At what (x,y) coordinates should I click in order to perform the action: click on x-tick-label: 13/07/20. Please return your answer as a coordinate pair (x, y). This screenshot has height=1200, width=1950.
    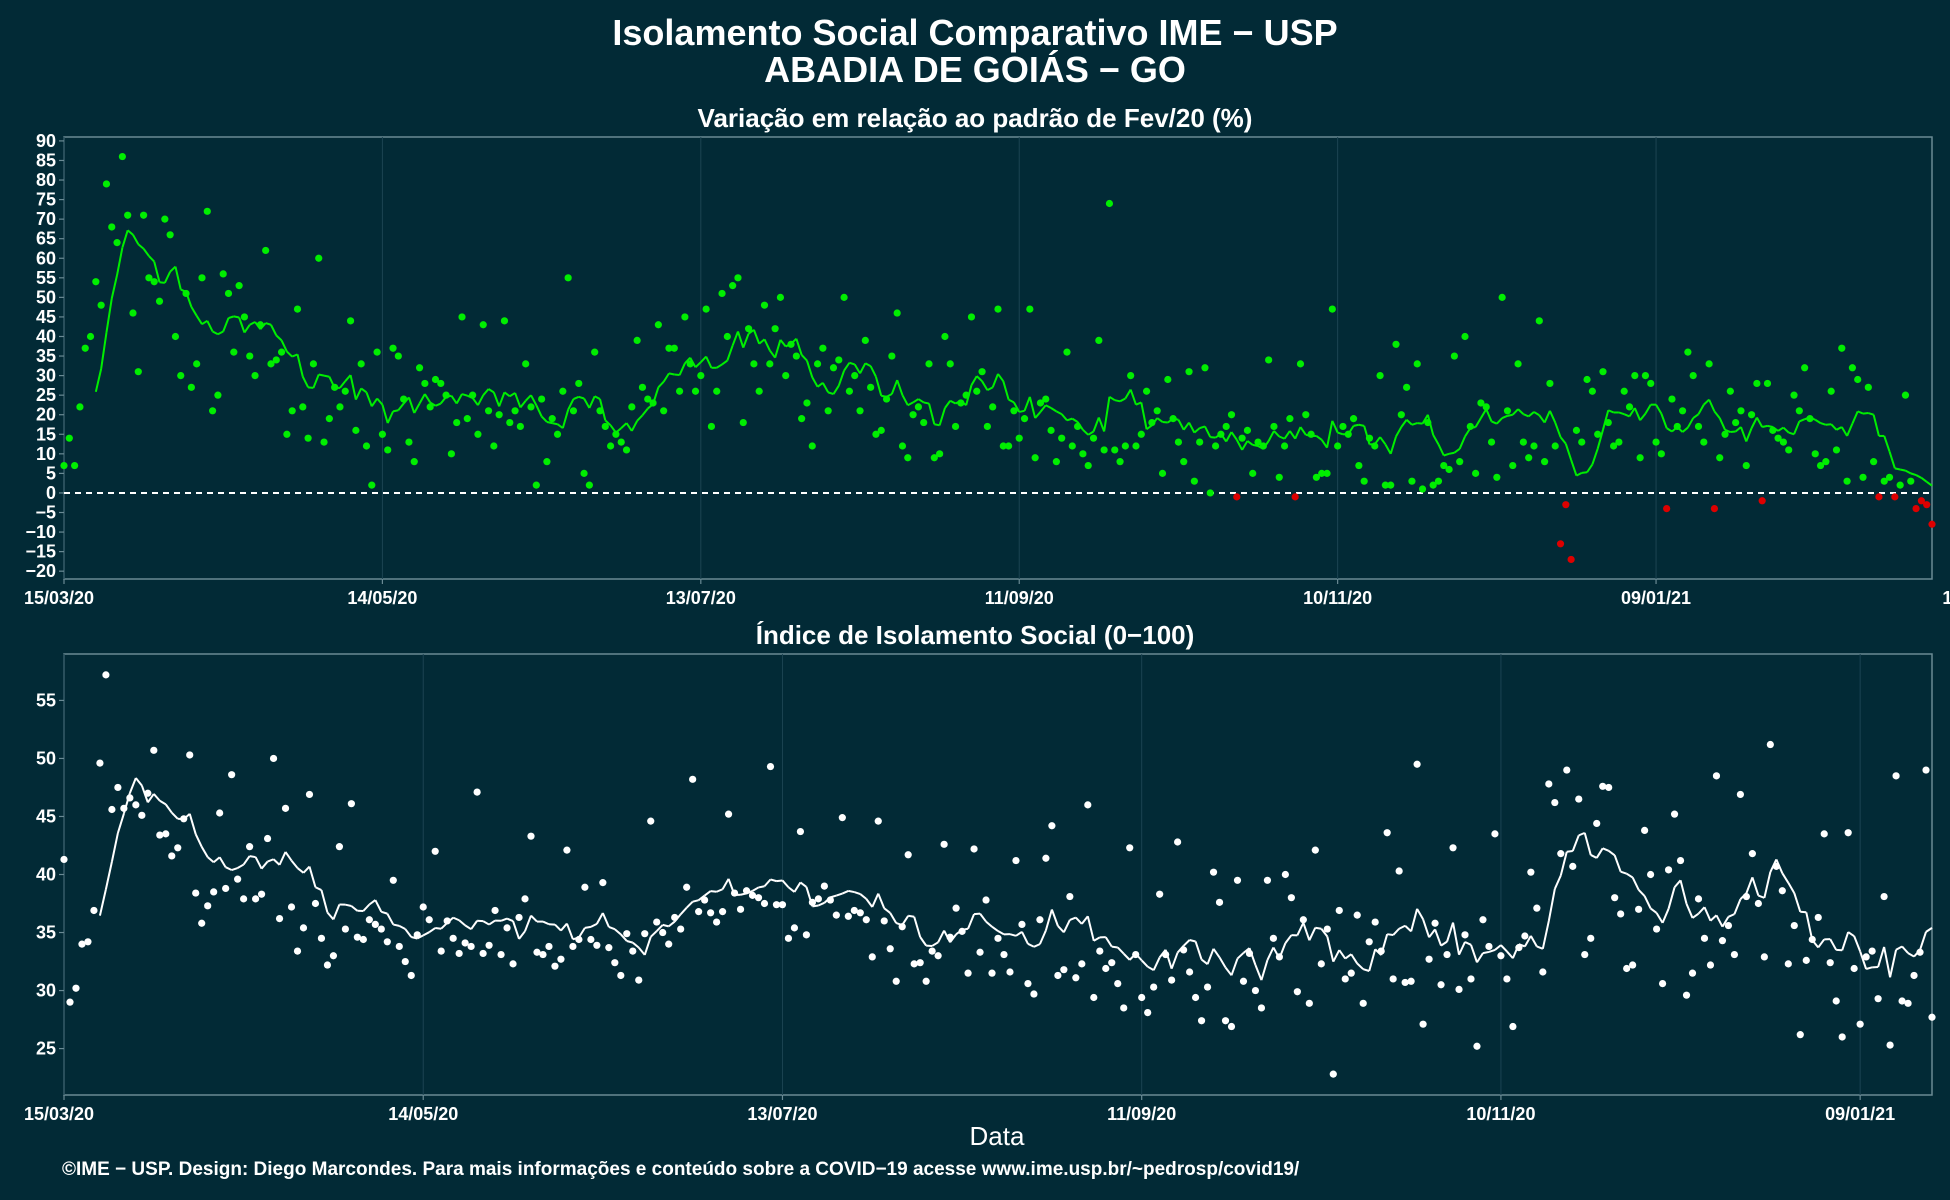
    Looking at the image, I should click on (701, 598).